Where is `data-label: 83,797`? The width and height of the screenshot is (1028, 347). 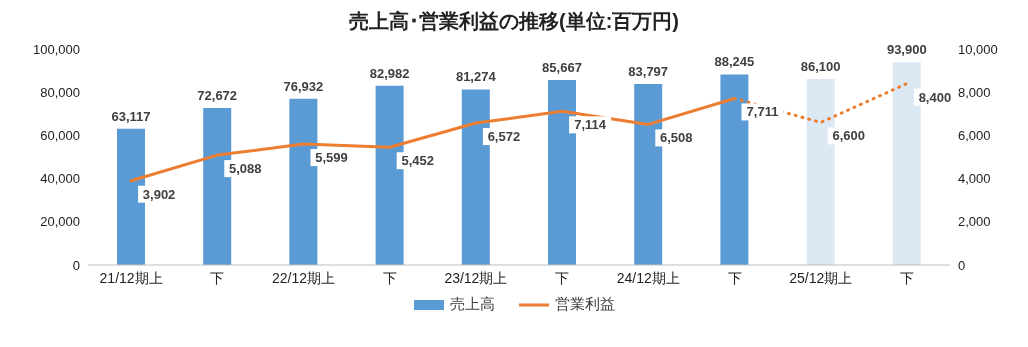 data-label: 83,797 is located at coordinates (648, 71).